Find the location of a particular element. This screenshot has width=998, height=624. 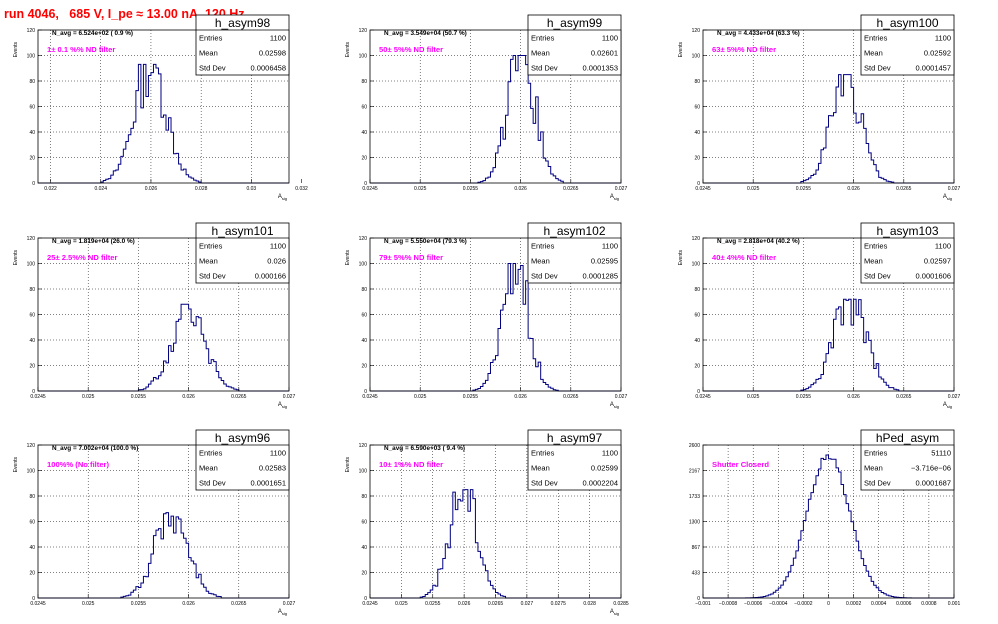

navg-label: N_avg = 6.590e+03 ( 9.4 %) is located at coordinates (424, 448).